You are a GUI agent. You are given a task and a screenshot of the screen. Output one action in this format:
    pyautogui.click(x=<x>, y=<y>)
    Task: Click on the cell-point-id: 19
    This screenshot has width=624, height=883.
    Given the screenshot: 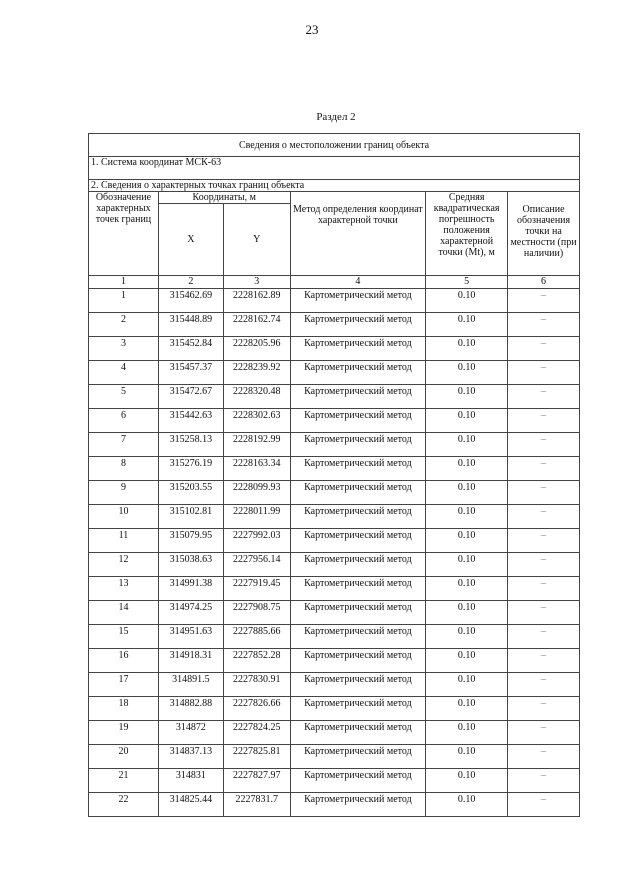 What is the action you would take?
    pyautogui.click(x=123, y=732)
    